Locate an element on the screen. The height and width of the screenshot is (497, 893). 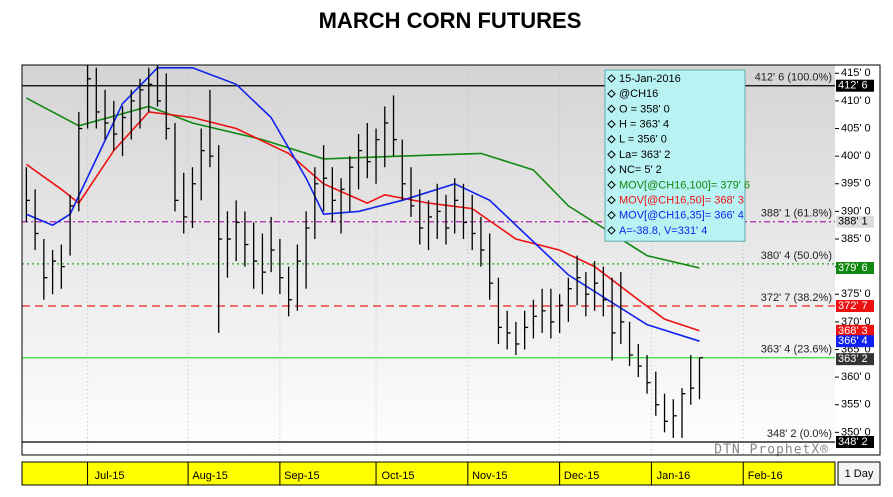
price-tag-label: 348' 2 is located at coordinates (853, 442).